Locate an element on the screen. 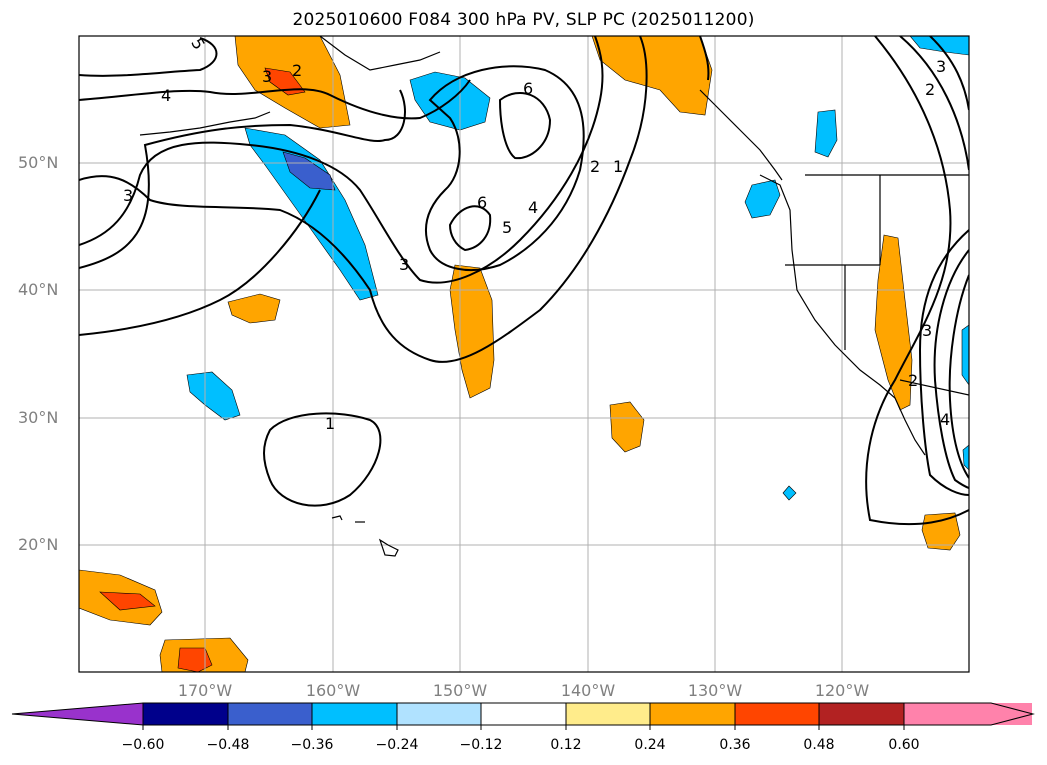 Image resolution: width=1047 pixels, height=765 pixels. longitude-label: 140°W is located at coordinates (588, 690).